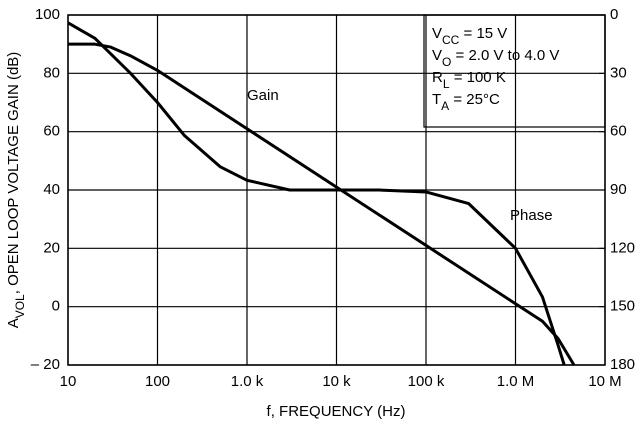 Image resolution: width=637 pixels, height=432 pixels. I want to click on x-axis-label: f, FREQUENCY (Hz), so click(336, 411).